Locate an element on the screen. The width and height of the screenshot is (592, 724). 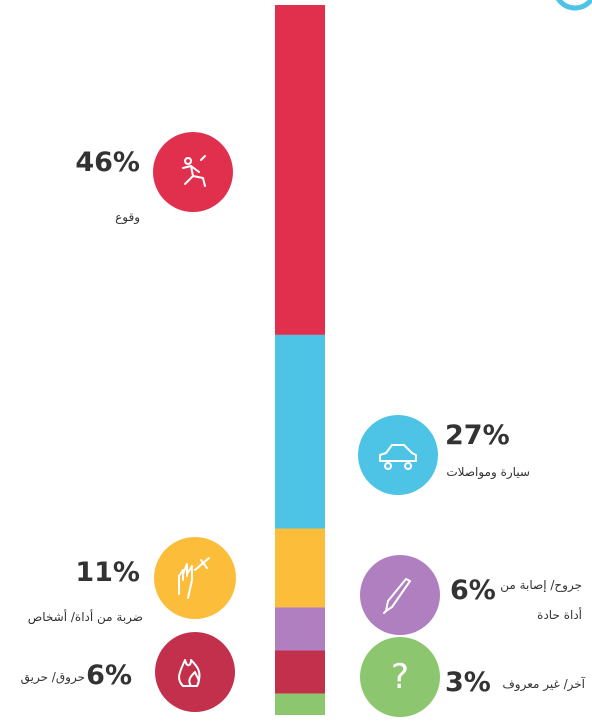
value-label: 27% is located at coordinates (477, 435).